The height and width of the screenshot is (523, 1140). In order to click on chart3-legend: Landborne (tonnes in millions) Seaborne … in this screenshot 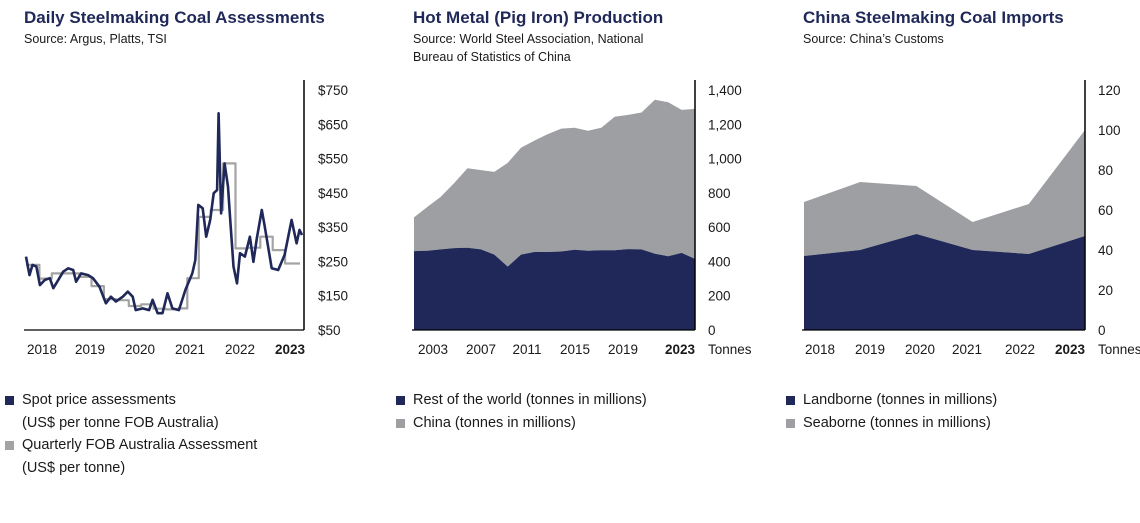, I will do `click(889, 411)`.